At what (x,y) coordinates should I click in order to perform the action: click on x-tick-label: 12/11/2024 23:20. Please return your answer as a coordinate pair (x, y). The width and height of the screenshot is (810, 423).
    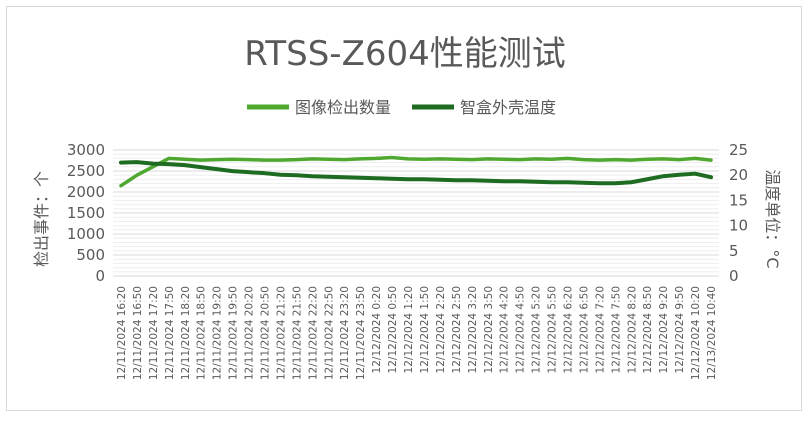
    Looking at the image, I should click on (345, 333).